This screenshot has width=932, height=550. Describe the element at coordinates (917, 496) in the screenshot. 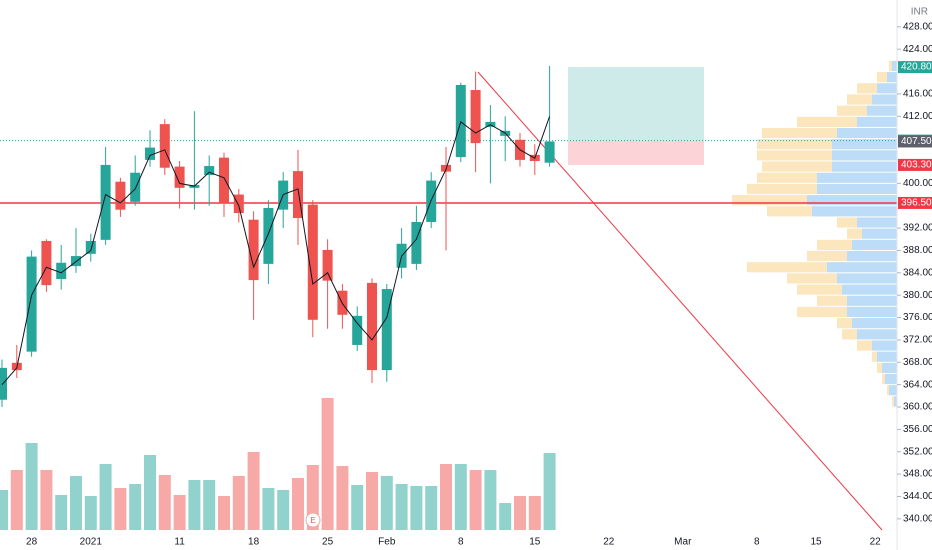

I see `y-tick-label: 344.00` at that location.